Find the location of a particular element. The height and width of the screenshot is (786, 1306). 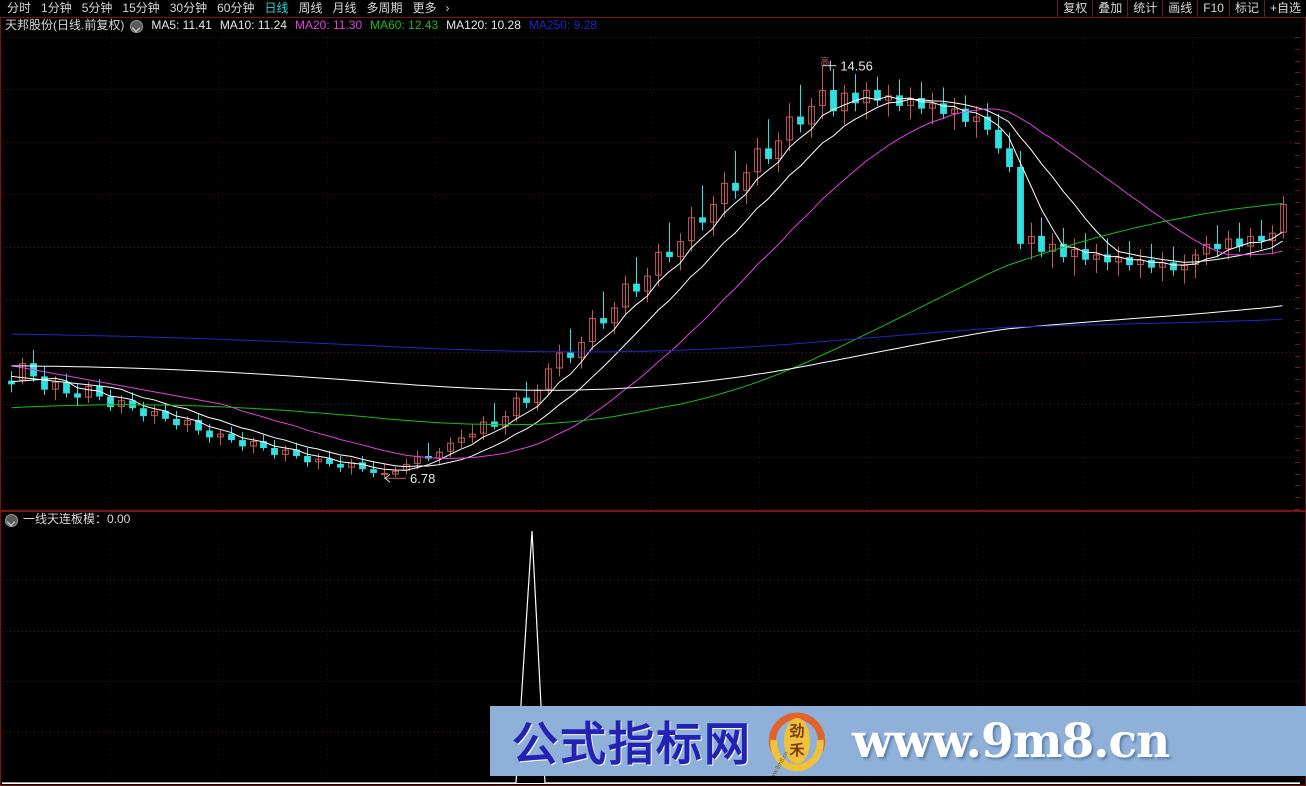

watermark-url: www.9m8.cn is located at coordinates (1011, 741).